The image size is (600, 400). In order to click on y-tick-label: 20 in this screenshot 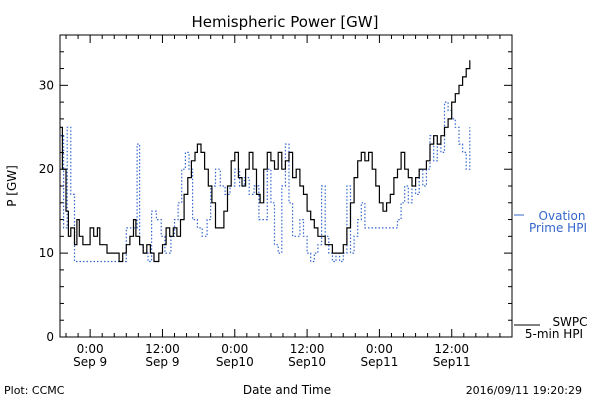, I will do `click(46, 169)`.